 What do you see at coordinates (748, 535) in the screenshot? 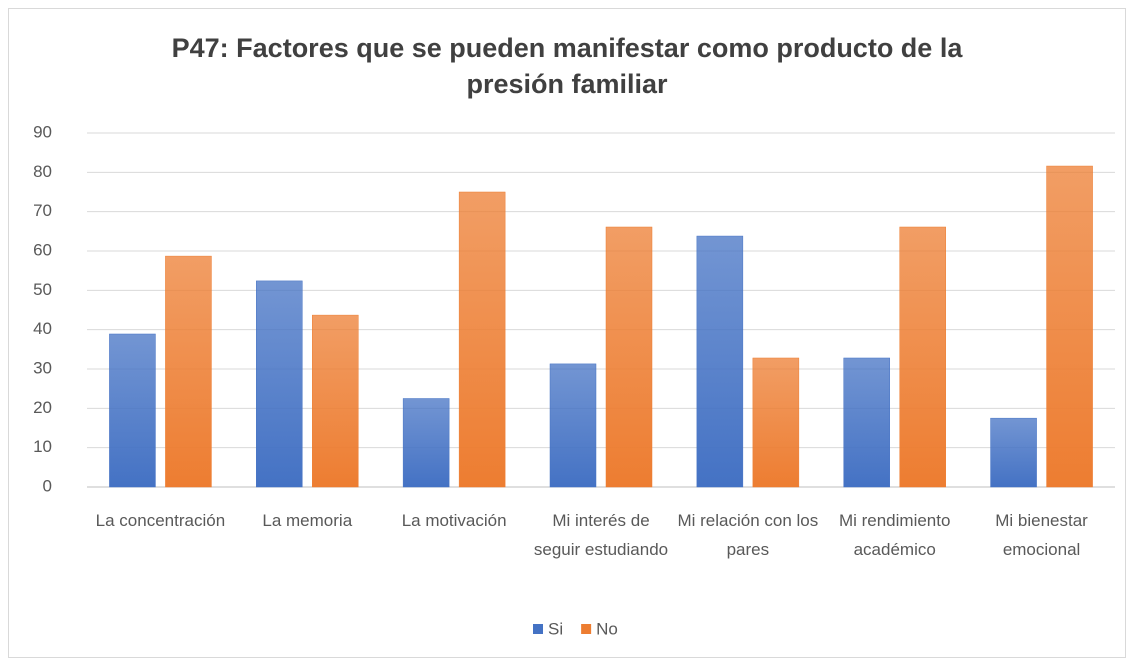
I see `x-tick-label: Mi relación con los pares` at bounding box center [748, 535].